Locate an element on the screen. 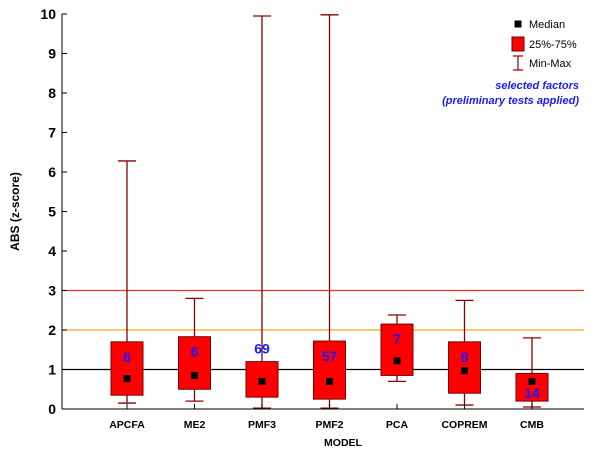 The height and width of the screenshot is (453, 594). legend-label-min-max: Min-Max is located at coordinates (550, 64).